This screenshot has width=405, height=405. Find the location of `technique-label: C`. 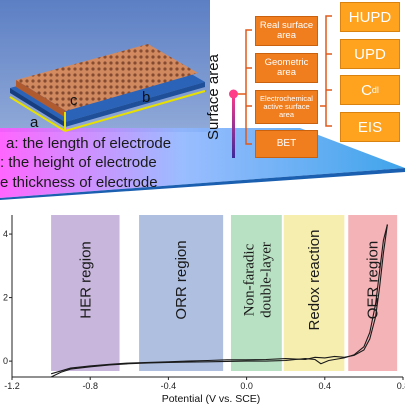

technique-label: C is located at coordinates (366, 90).